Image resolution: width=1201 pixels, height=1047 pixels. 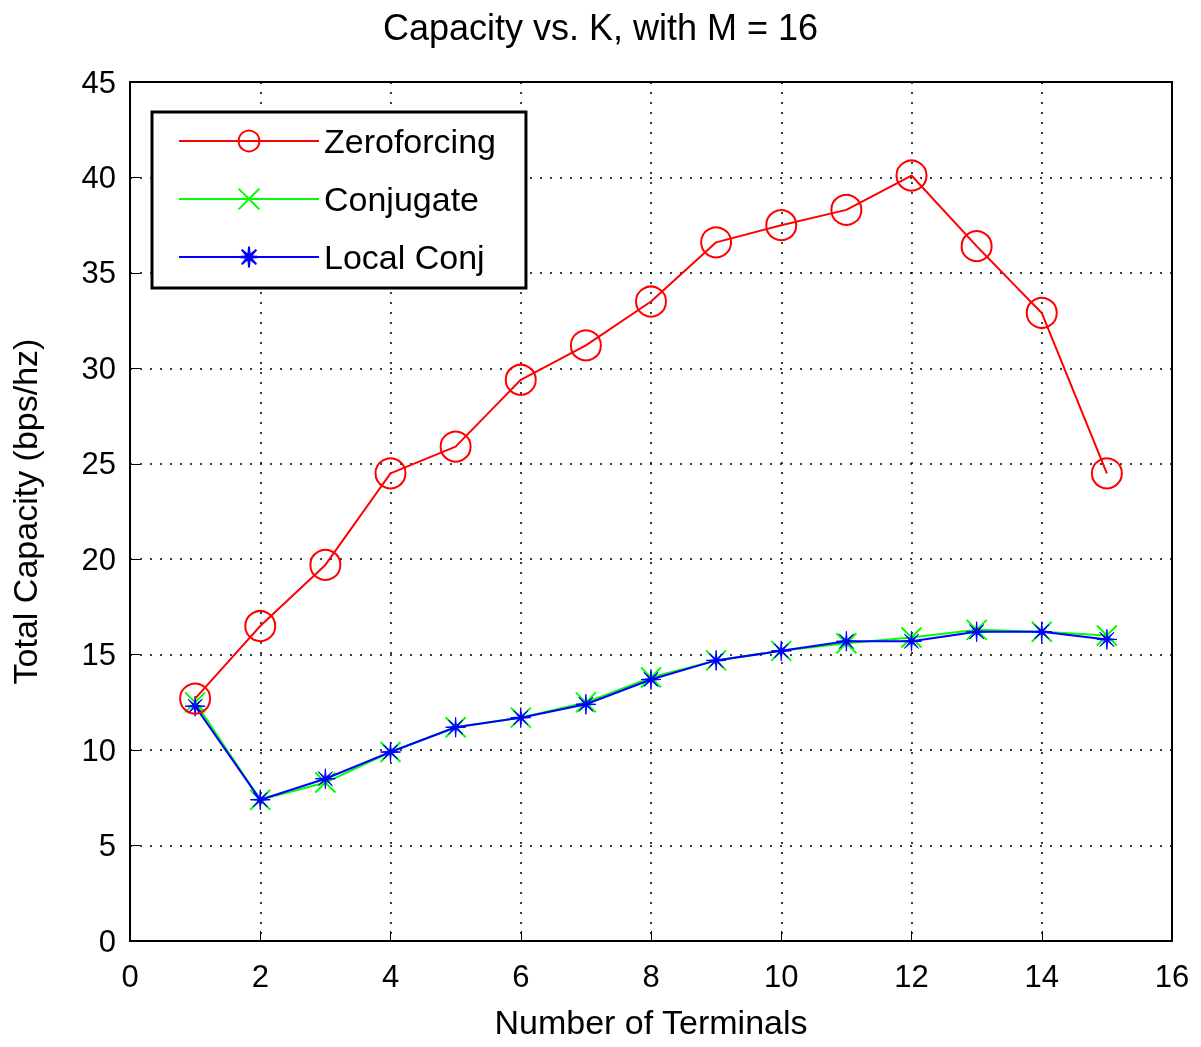 I want to click on y-tick-label: 0, so click(x=107, y=941).